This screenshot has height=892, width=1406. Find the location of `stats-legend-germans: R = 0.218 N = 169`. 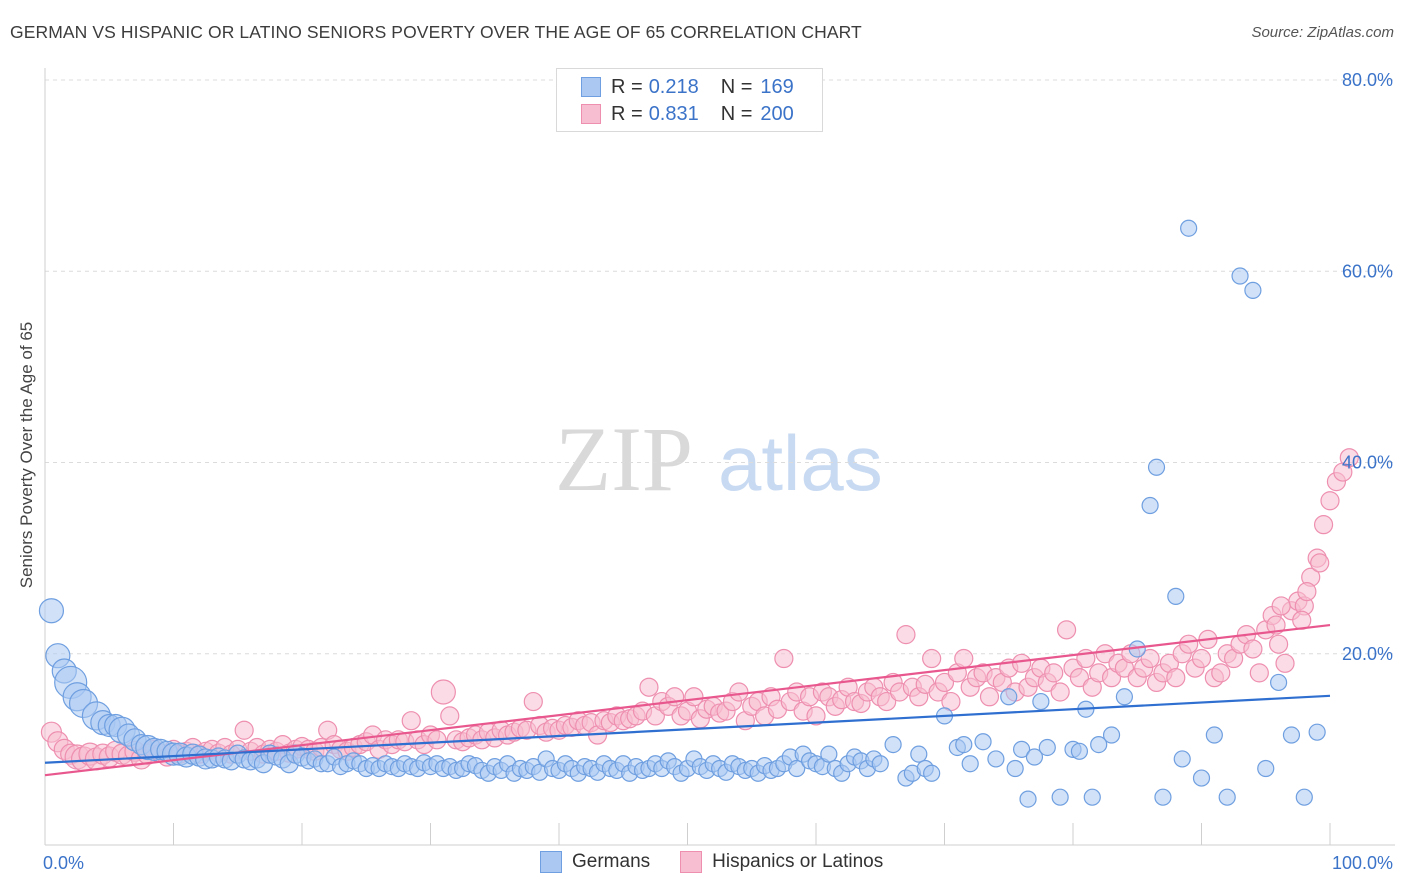

stats-legend-germans: R = 0.218 N = 169 is located at coordinates (687, 87).